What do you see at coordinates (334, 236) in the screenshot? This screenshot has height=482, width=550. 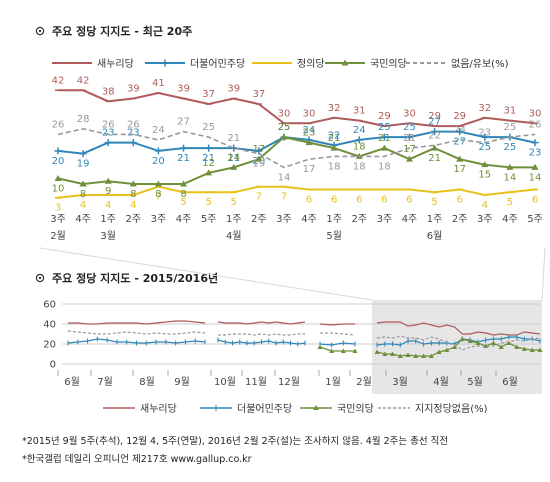 I see `top-x-month-label: 5월` at bounding box center [334, 236].